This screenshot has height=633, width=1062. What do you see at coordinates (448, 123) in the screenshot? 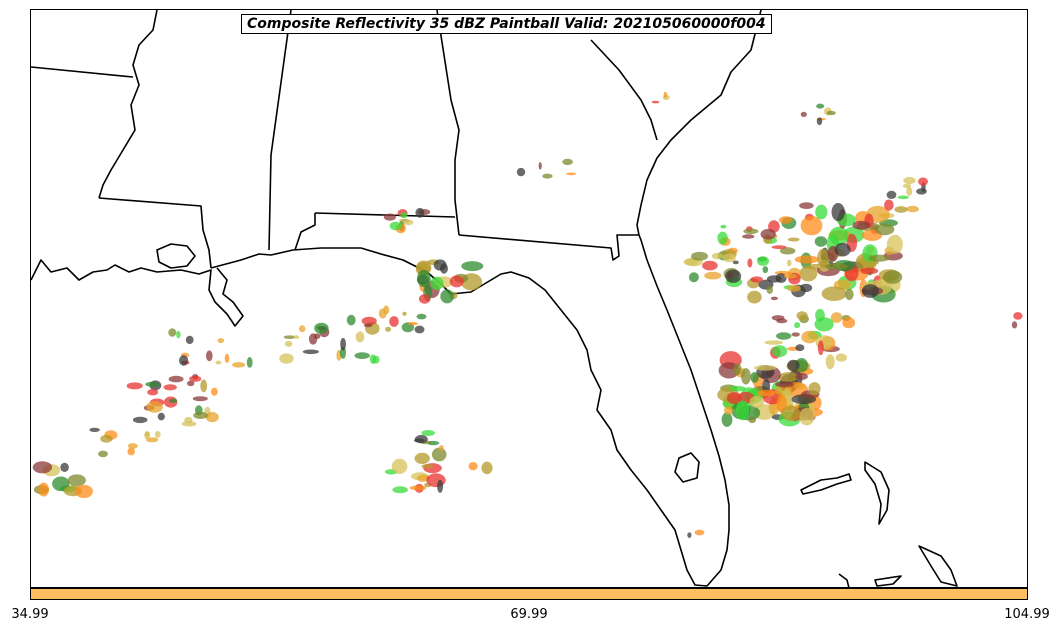
I see `al-ga-border` at bounding box center [448, 123].